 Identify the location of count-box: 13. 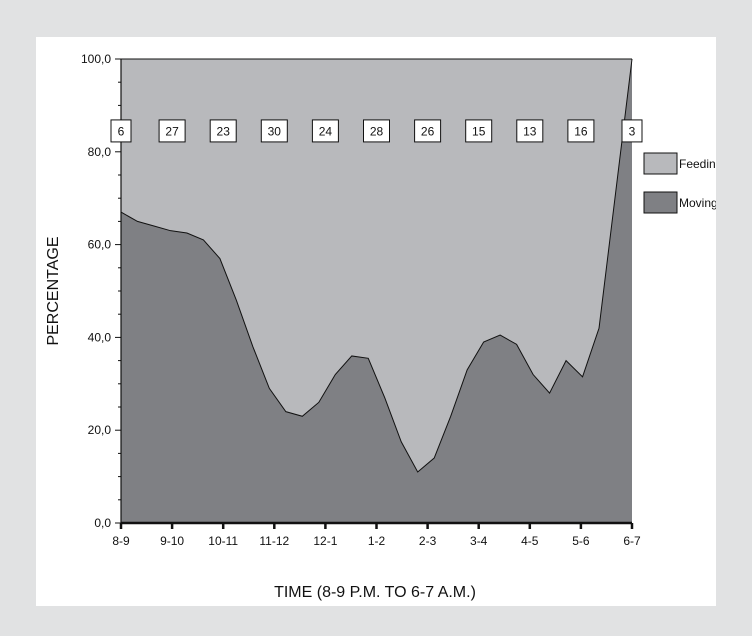
(530, 131).